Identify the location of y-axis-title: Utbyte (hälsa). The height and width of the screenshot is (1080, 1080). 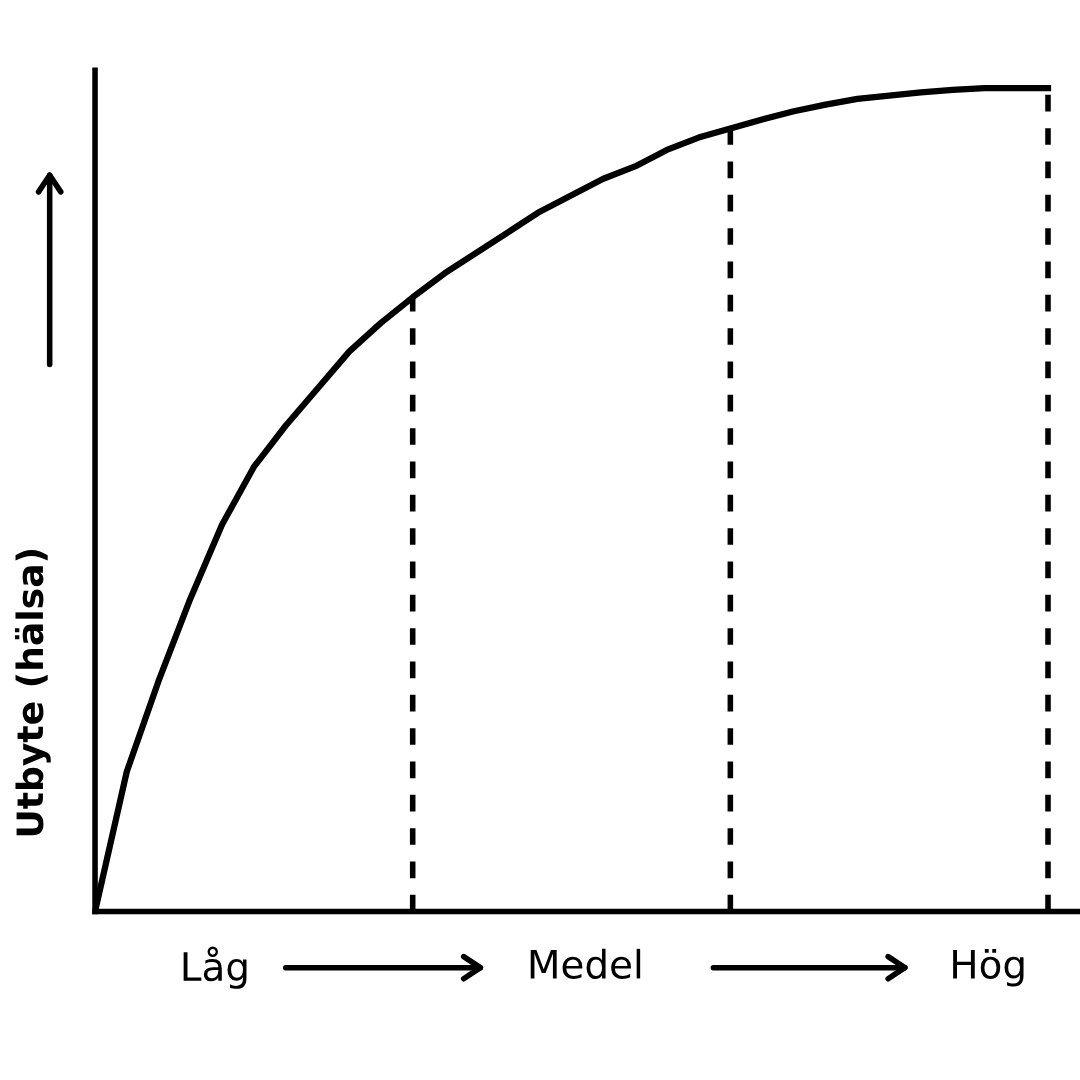
(32, 693).